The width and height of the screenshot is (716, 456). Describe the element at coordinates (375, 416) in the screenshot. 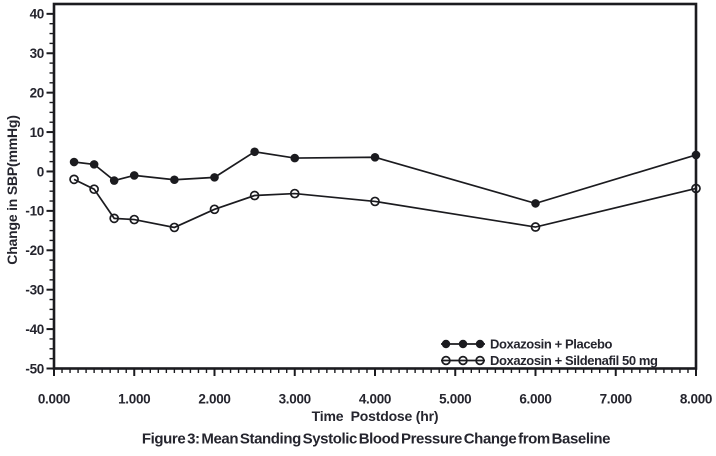

I see `x-axis-title: Time Postdose (hr)` at that location.